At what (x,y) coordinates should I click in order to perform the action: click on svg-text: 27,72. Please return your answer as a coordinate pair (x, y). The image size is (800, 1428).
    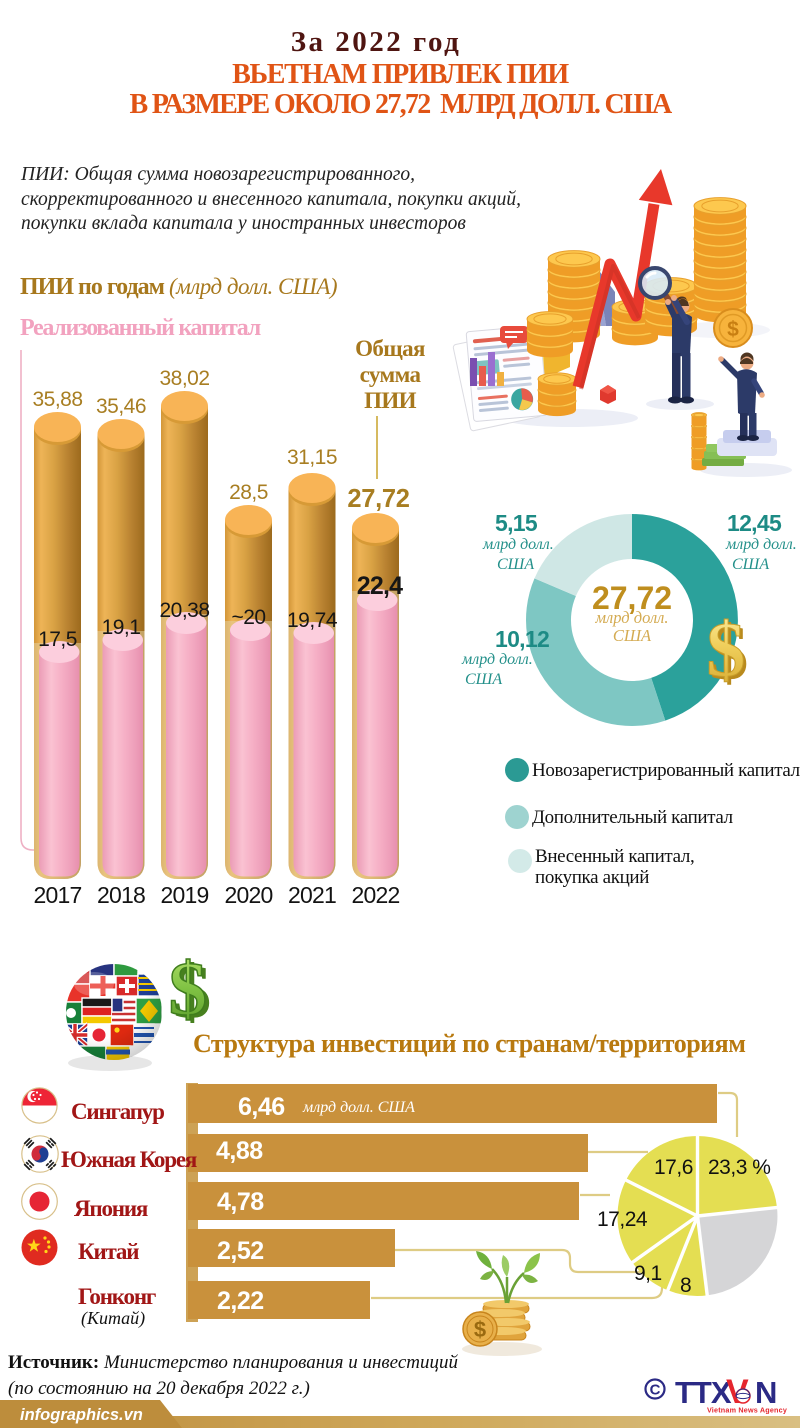
    Looking at the image, I should click on (378, 499).